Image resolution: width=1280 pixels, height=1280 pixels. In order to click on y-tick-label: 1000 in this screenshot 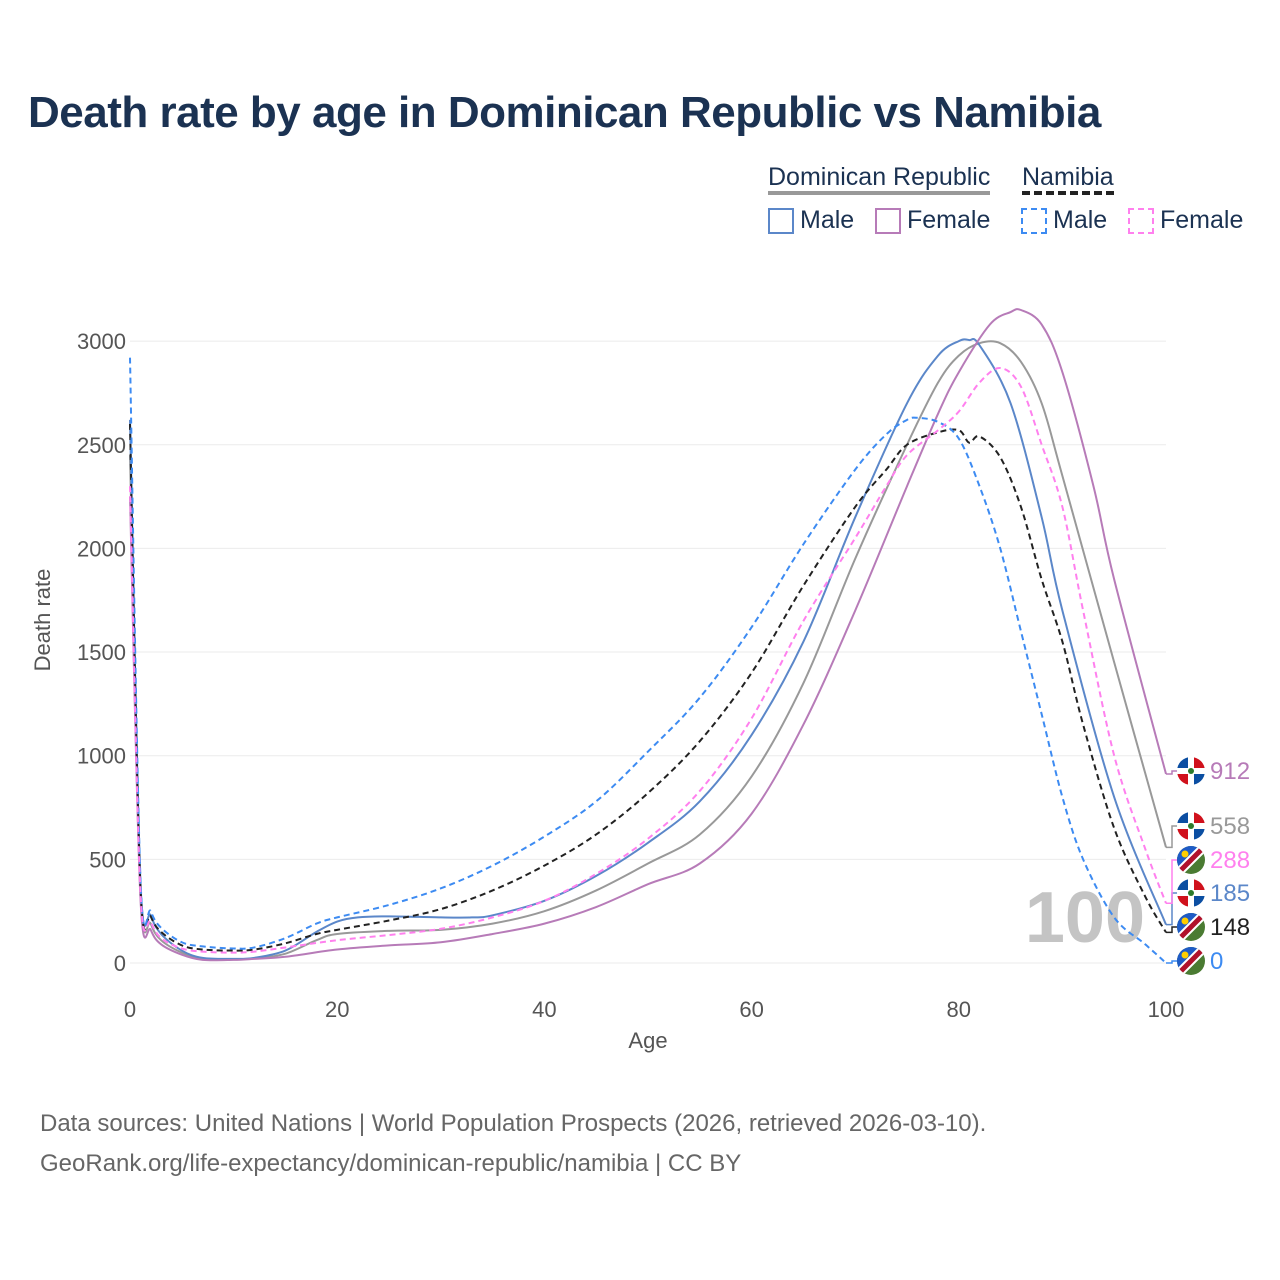, I will do `click(101, 756)`.